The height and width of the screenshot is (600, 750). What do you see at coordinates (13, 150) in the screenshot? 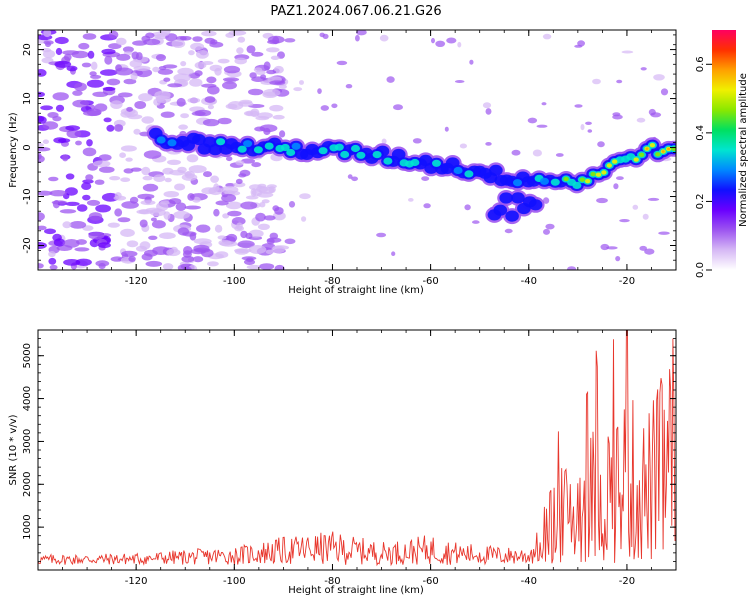
I see `spectrogram-ylabel: Frequency (Hz)` at bounding box center [13, 150].